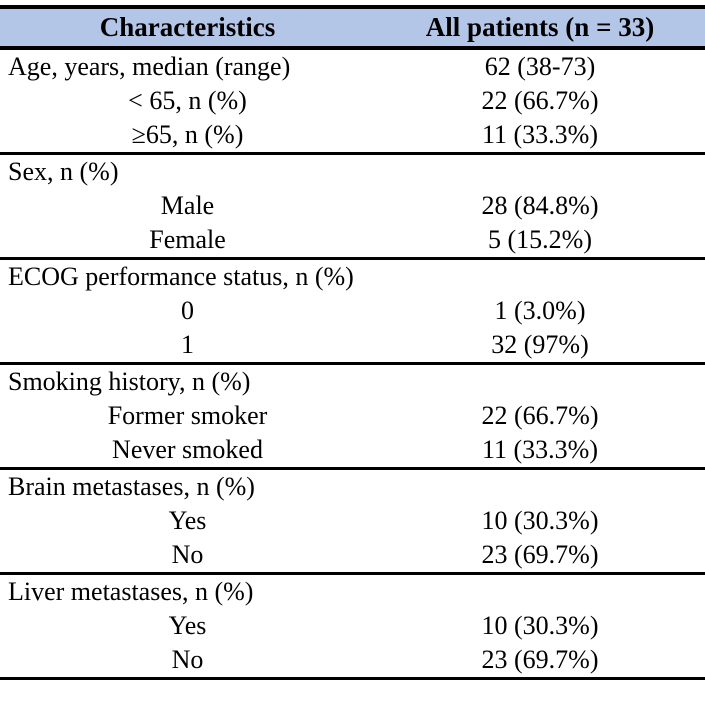 This screenshot has height=702, width=705. I want to click on table-row: Liver metastases, n (%), so click(352, 592).